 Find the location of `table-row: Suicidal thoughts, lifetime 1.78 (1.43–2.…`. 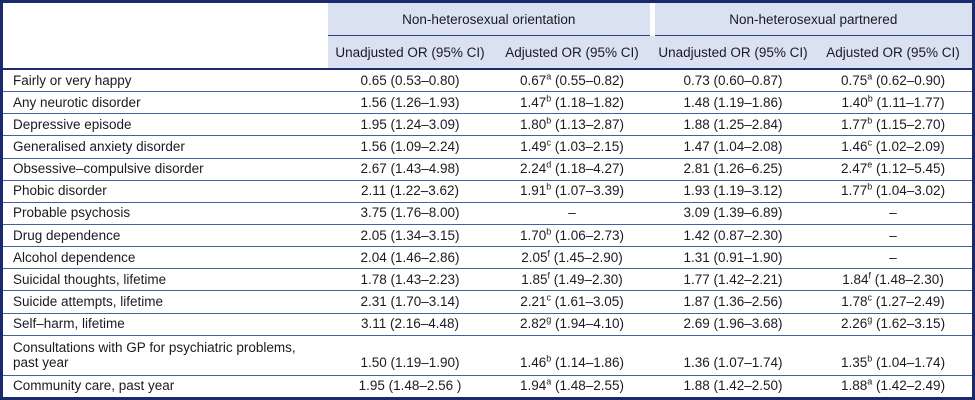

table-row: Suicidal thoughts, lifetime 1.78 (1.43–2.… is located at coordinates (487, 279).